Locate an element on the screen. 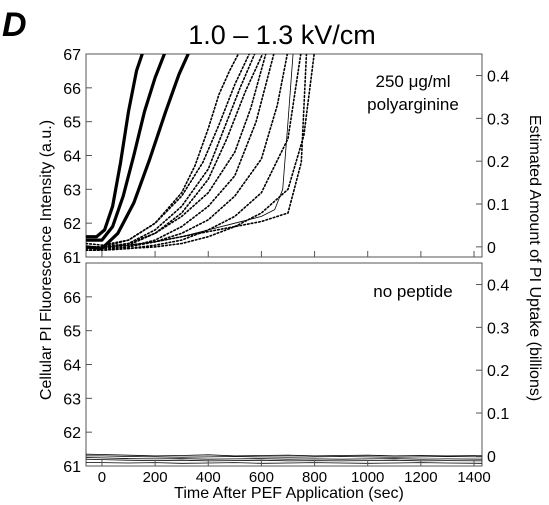 The height and width of the screenshot is (505, 549). x-tick-label: 1400 is located at coordinates (473, 477).